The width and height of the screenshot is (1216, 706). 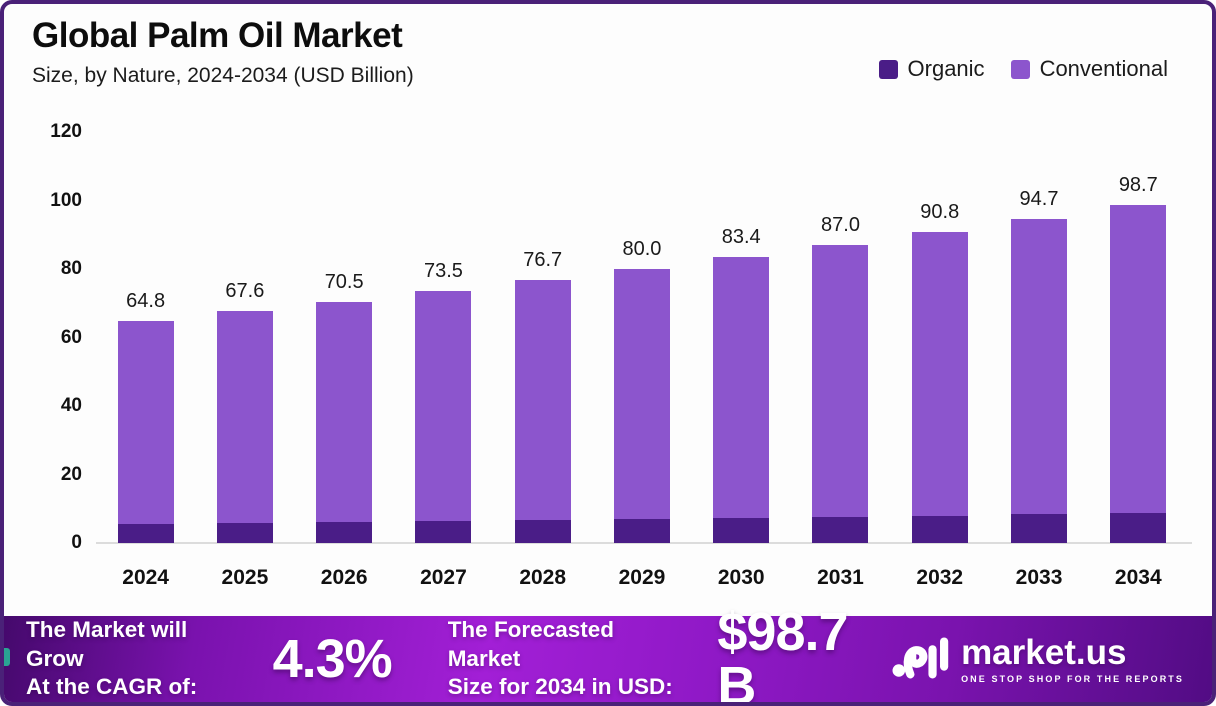 I want to click on bar-value-label: 98.7, so click(x=1138, y=184).